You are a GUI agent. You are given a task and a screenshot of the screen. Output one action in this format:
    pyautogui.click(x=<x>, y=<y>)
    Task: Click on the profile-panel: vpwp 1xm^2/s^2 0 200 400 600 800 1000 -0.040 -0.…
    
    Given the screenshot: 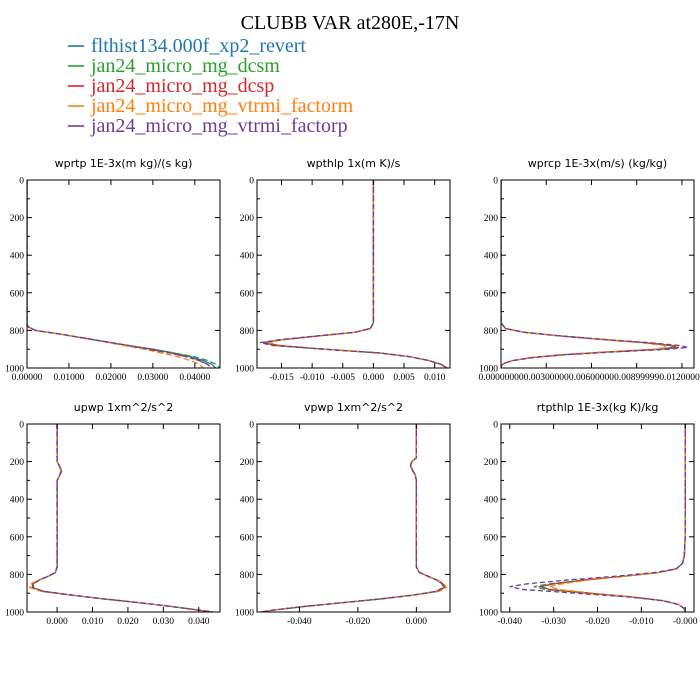 What is the action you would take?
    pyautogui.click(x=343, y=514)
    